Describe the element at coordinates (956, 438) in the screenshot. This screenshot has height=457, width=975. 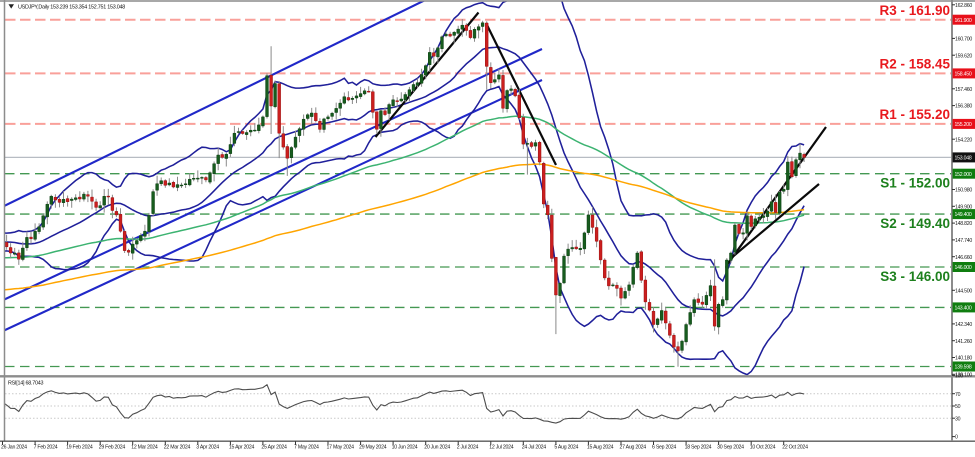
I see `svg-text: 0` at that location.